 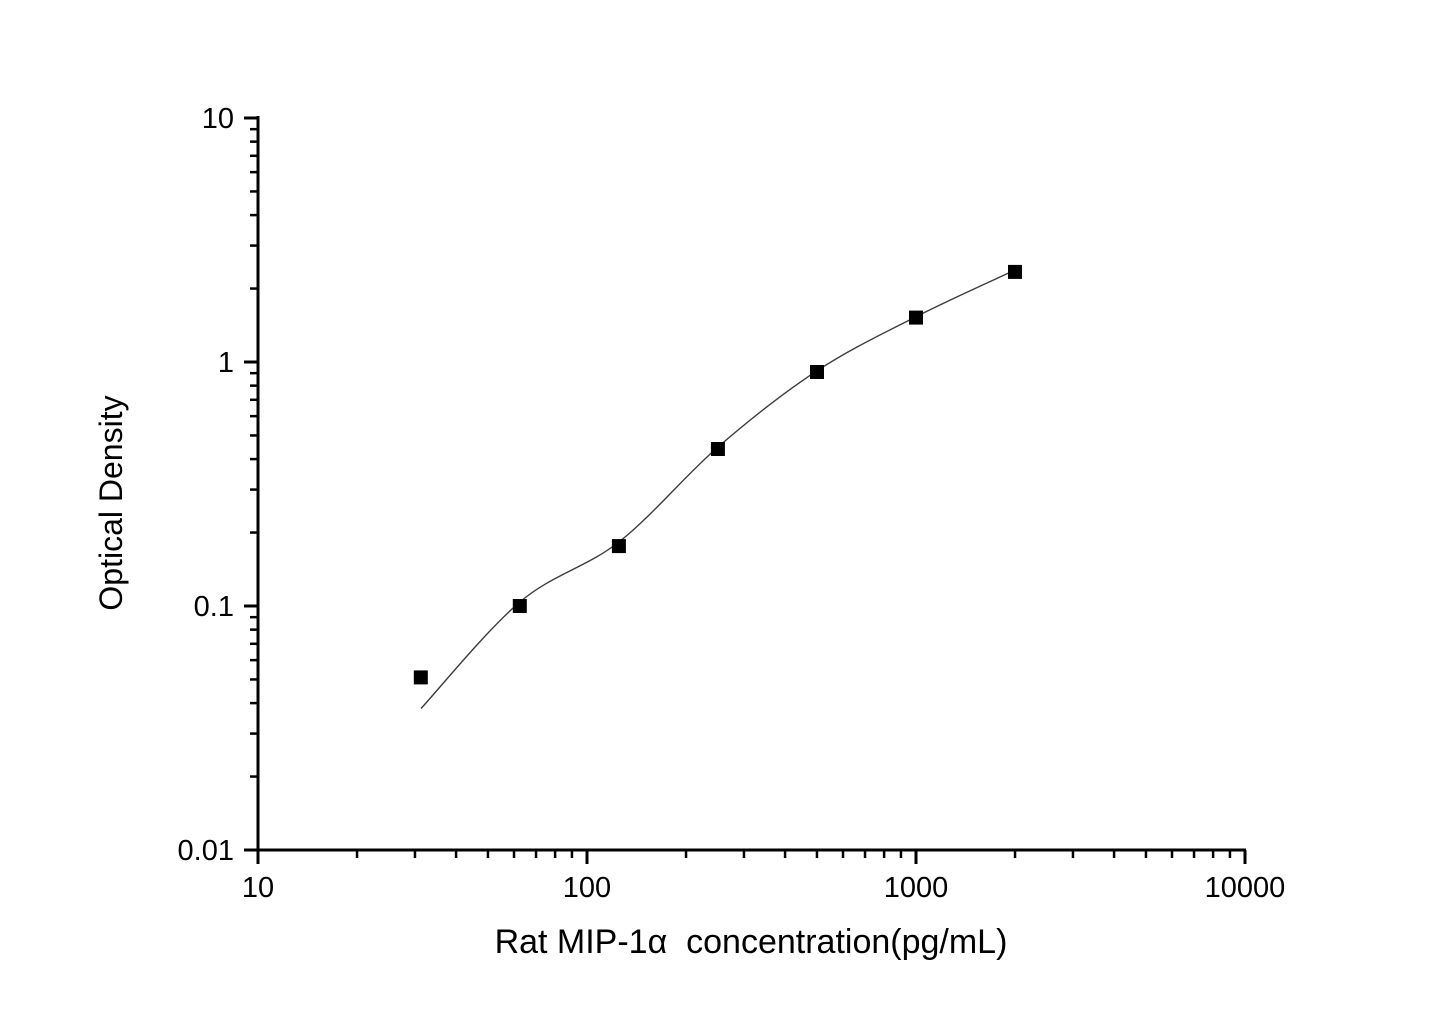 I want to click on x-tick-label: 1000, so click(x=916, y=888).